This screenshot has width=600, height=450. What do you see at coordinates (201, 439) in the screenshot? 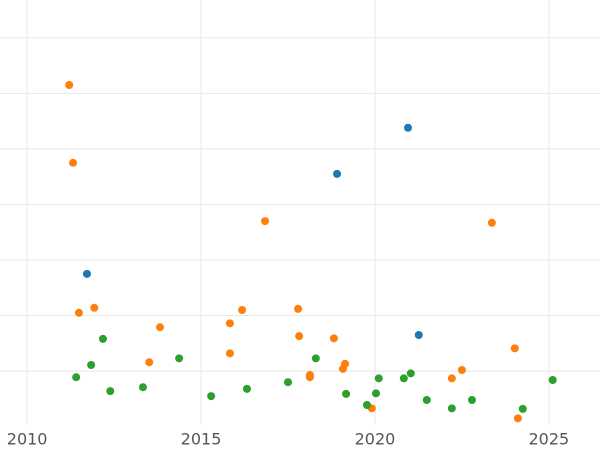
I see `x-tick-label: 2015` at bounding box center [201, 439].